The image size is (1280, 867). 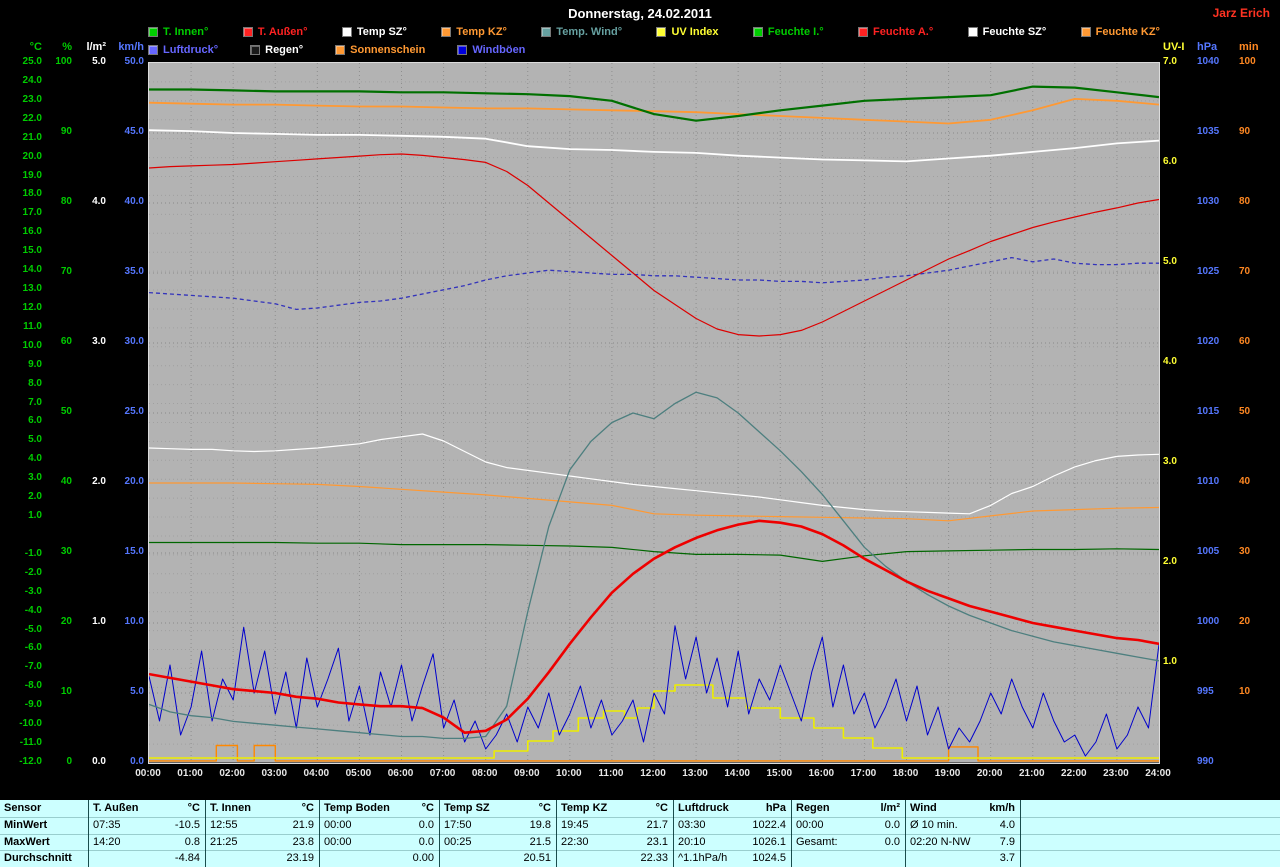 What do you see at coordinates (186, 32) in the screenshot?
I see `legend-label: T. Innen°` at bounding box center [186, 32].